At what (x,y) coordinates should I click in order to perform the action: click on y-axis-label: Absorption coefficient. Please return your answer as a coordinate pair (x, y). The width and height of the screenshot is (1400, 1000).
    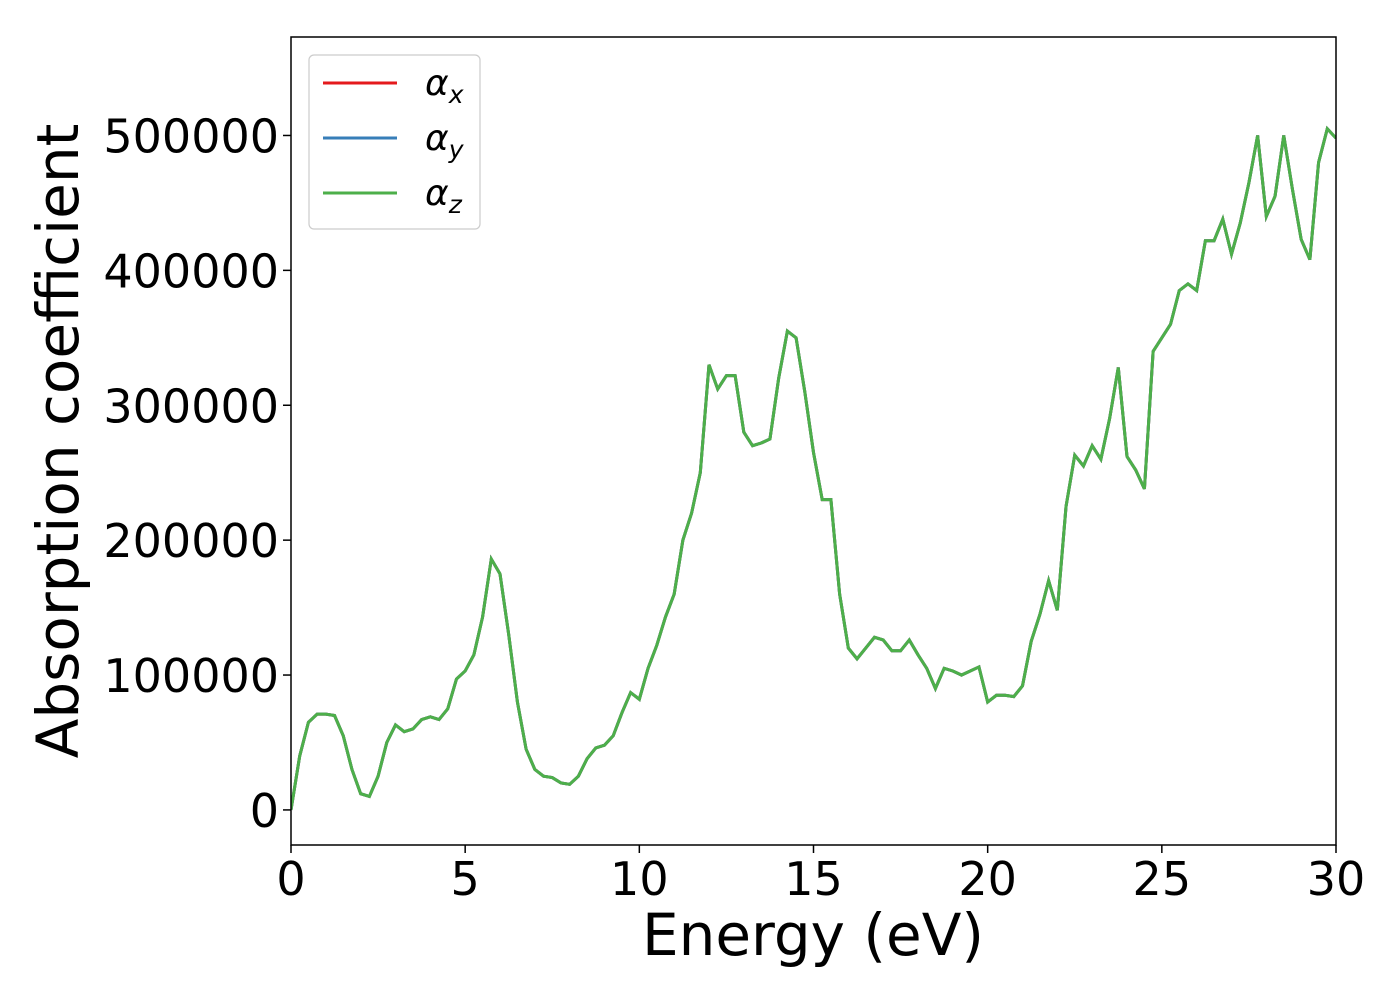
    Looking at the image, I should click on (58, 441).